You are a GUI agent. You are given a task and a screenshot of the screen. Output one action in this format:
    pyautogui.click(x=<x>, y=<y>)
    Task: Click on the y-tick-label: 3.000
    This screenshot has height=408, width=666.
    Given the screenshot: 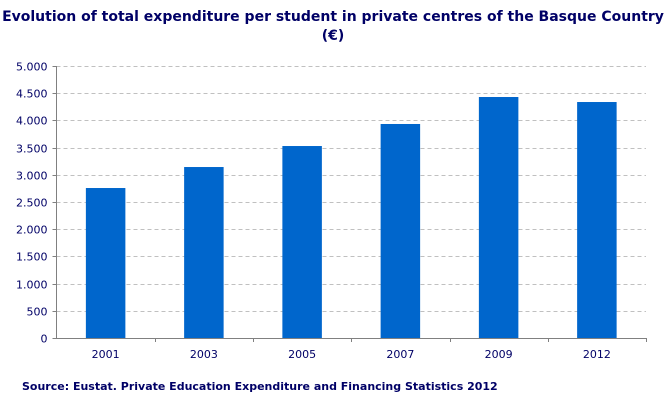 What is the action you would take?
    pyautogui.click(x=32, y=176)
    